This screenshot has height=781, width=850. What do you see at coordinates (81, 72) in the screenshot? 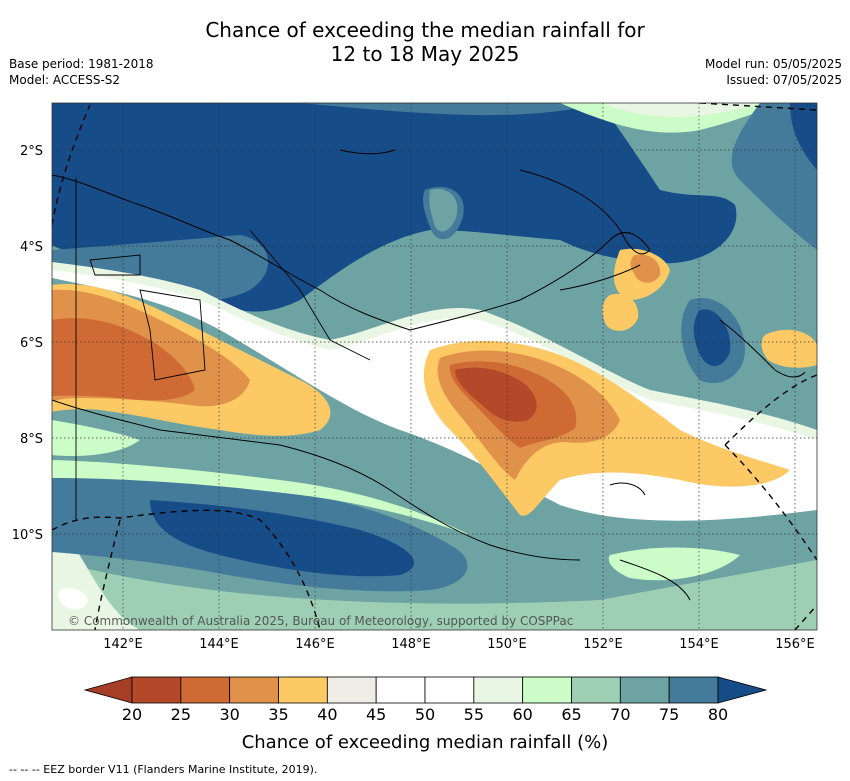
I see `metadata-left: Base period: 1981-2018 Model: ACCESS-S2` at bounding box center [81, 72].